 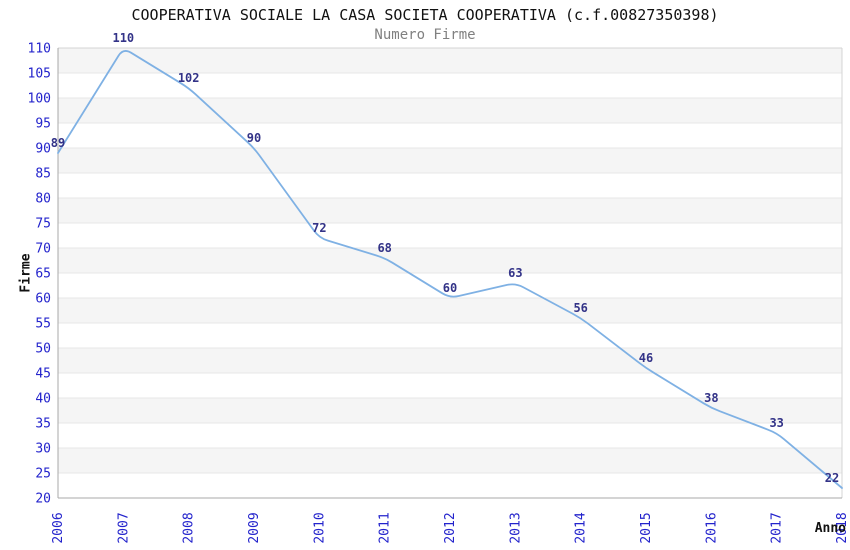 I want to click on y-tick-label: 35, so click(x=43, y=424).